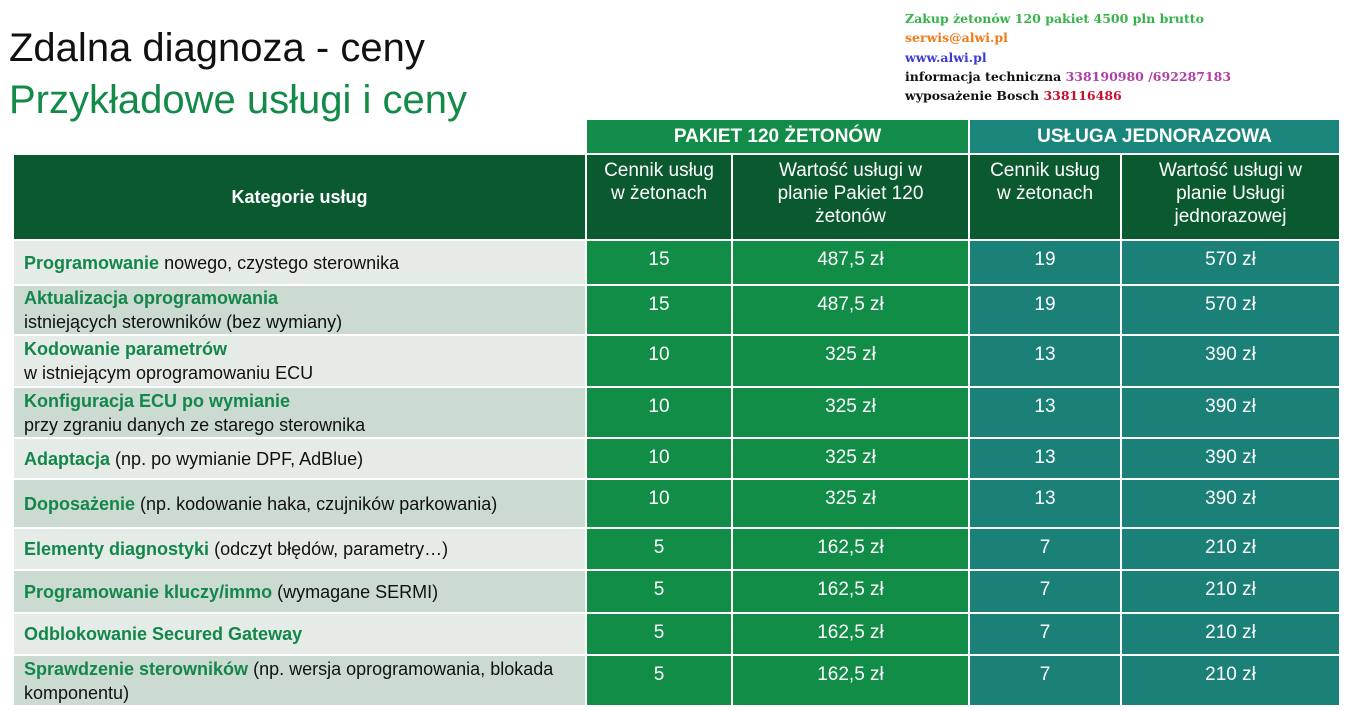  I want to click on service-name: Aktualizacja oprogramowania, so click(151, 298).